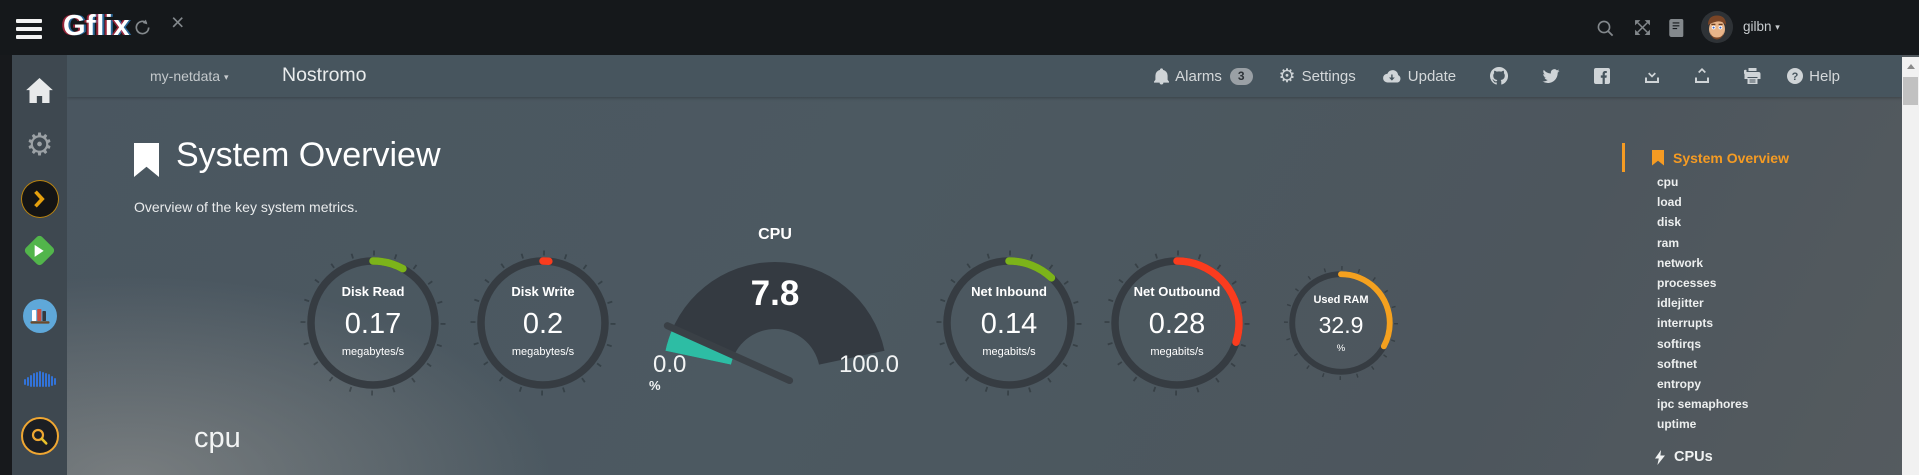 The width and height of the screenshot is (1919, 475). Describe the element at coordinates (1702, 76) in the screenshot. I see `upload-icon` at that location.